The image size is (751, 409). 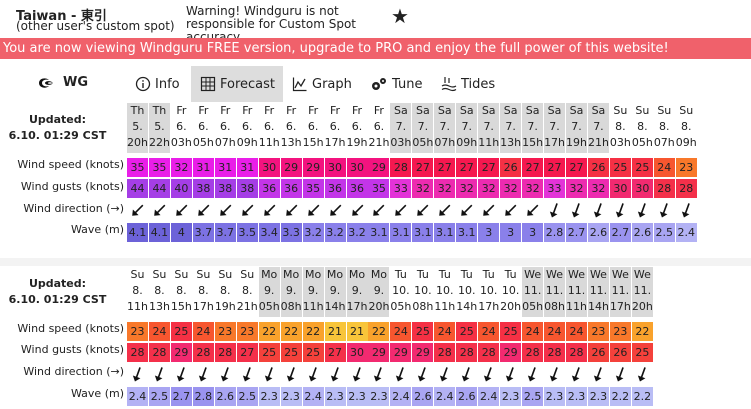 What do you see at coordinates (357, 128) in the screenshot?
I see `column-header: Fr 6. 19h` at bounding box center [357, 128].